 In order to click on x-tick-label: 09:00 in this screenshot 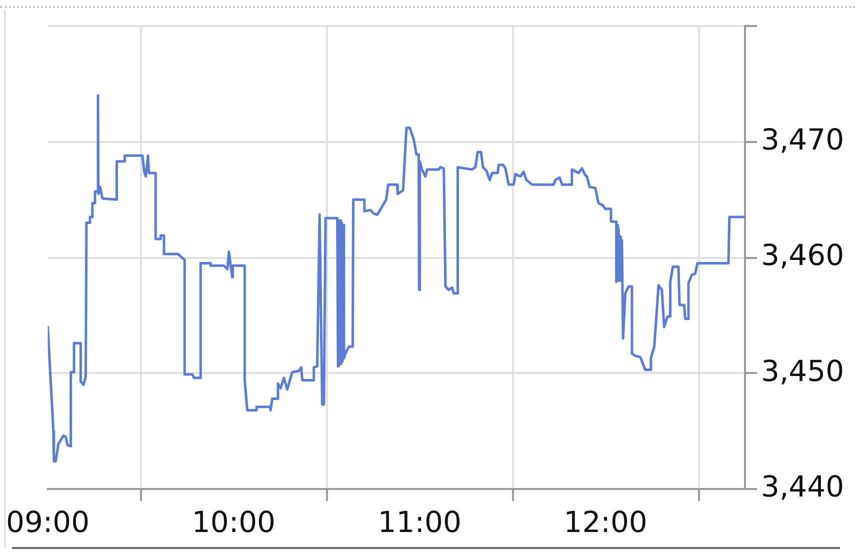, I will do `click(48, 521)`.